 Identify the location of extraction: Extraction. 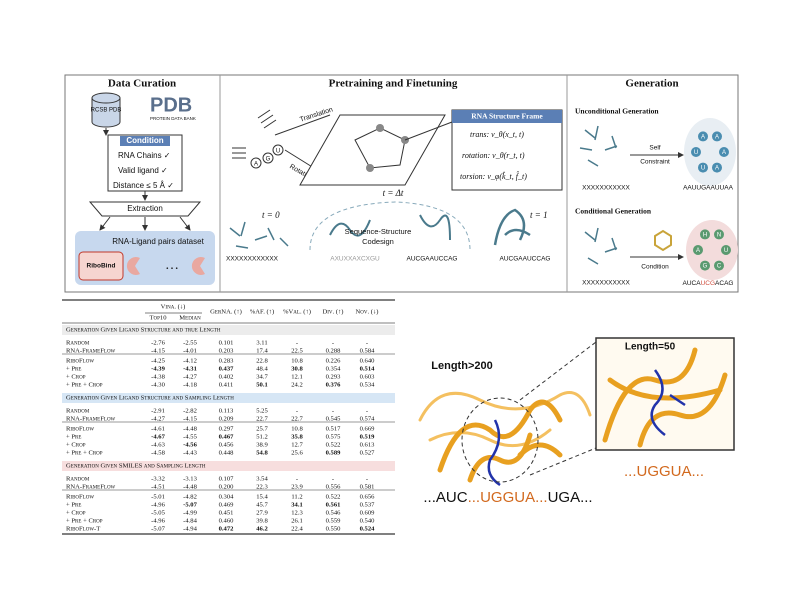
(145, 208).